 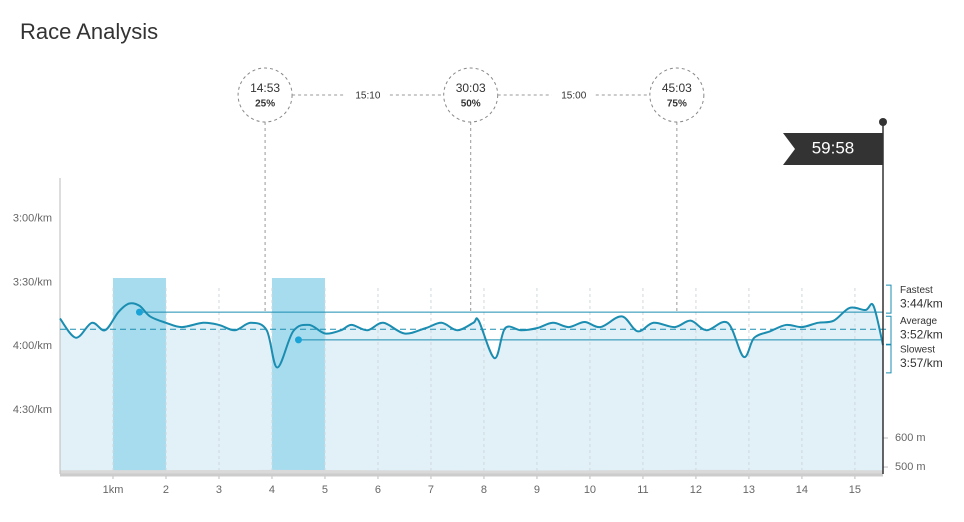 I want to click on x-tick-label: 6, so click(x=378, y=490).